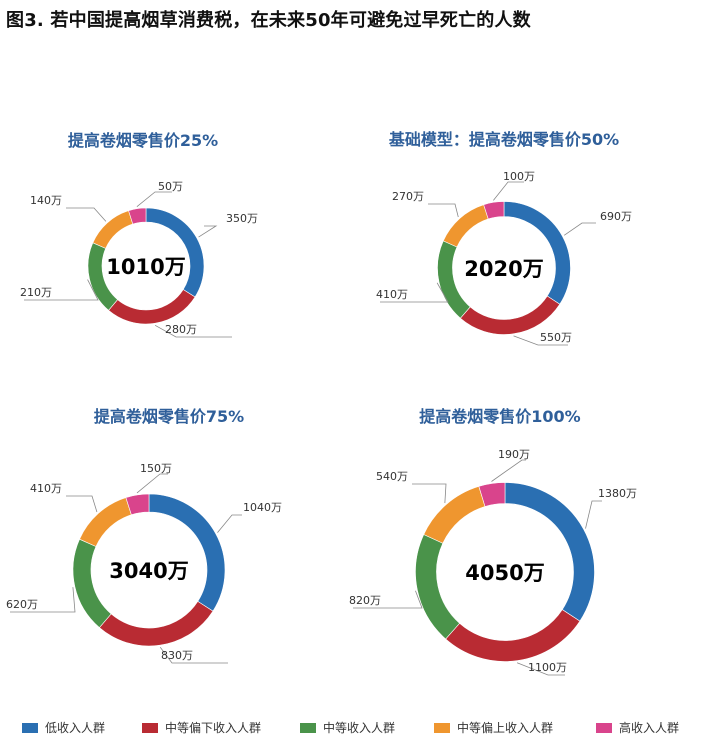 The height and width of the screenshot is (747, 704). Describe the element at coordinates (156, 468) in the screenshot. I see `data-label: 150万` at that location.